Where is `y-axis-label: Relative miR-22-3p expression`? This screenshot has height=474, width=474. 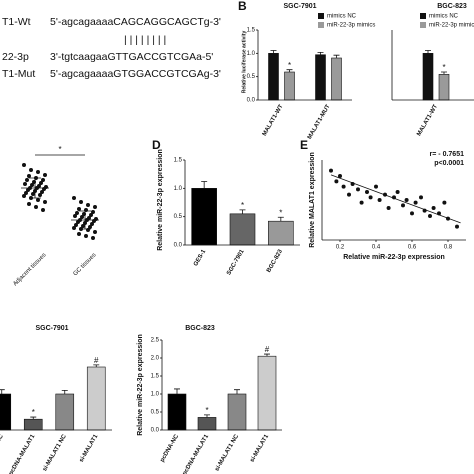
y-axis-label: Relative miR-22-3p expression is located at coordinates (140, 385).